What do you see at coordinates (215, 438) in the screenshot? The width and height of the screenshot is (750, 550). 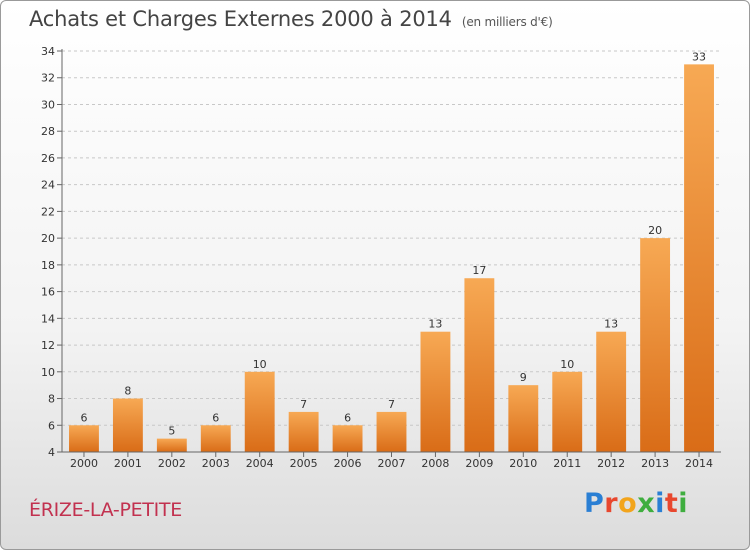 I see `bar-2003` at bounding box center [215, 438].